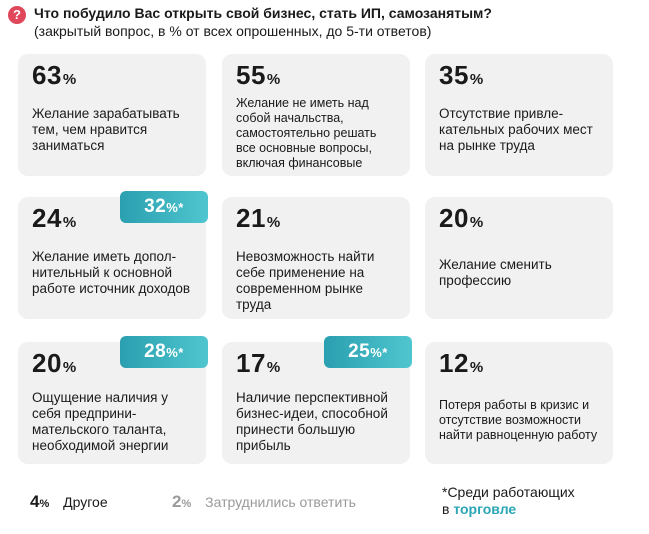 The width and height of the screenshot is (649, 534). What do you see at coordinates (182, 501) in the screenshot?
I see `undecided-value: 2%` at bounding box center [182, 501].